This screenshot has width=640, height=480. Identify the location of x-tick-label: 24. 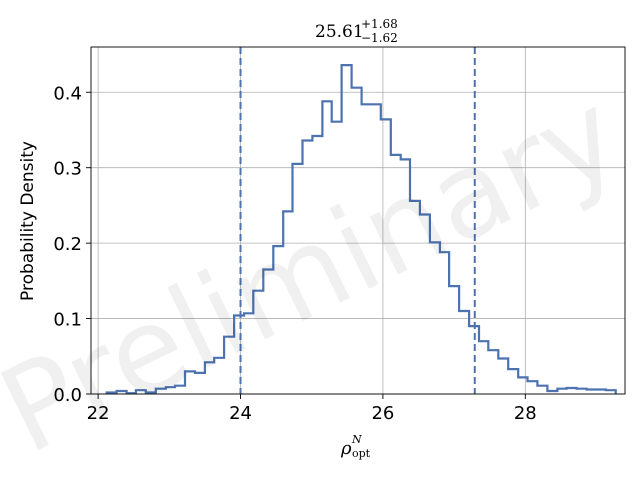
(240, 413).